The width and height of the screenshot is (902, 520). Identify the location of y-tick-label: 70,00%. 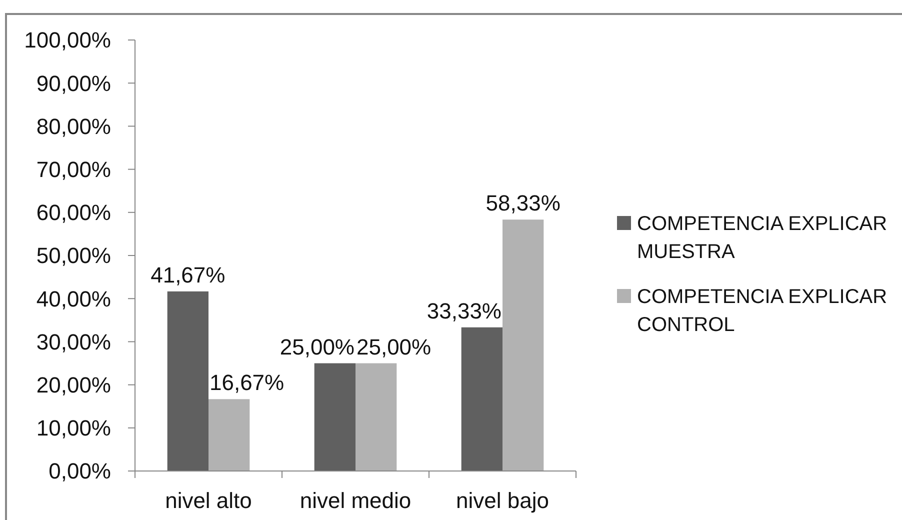
(73, 169).